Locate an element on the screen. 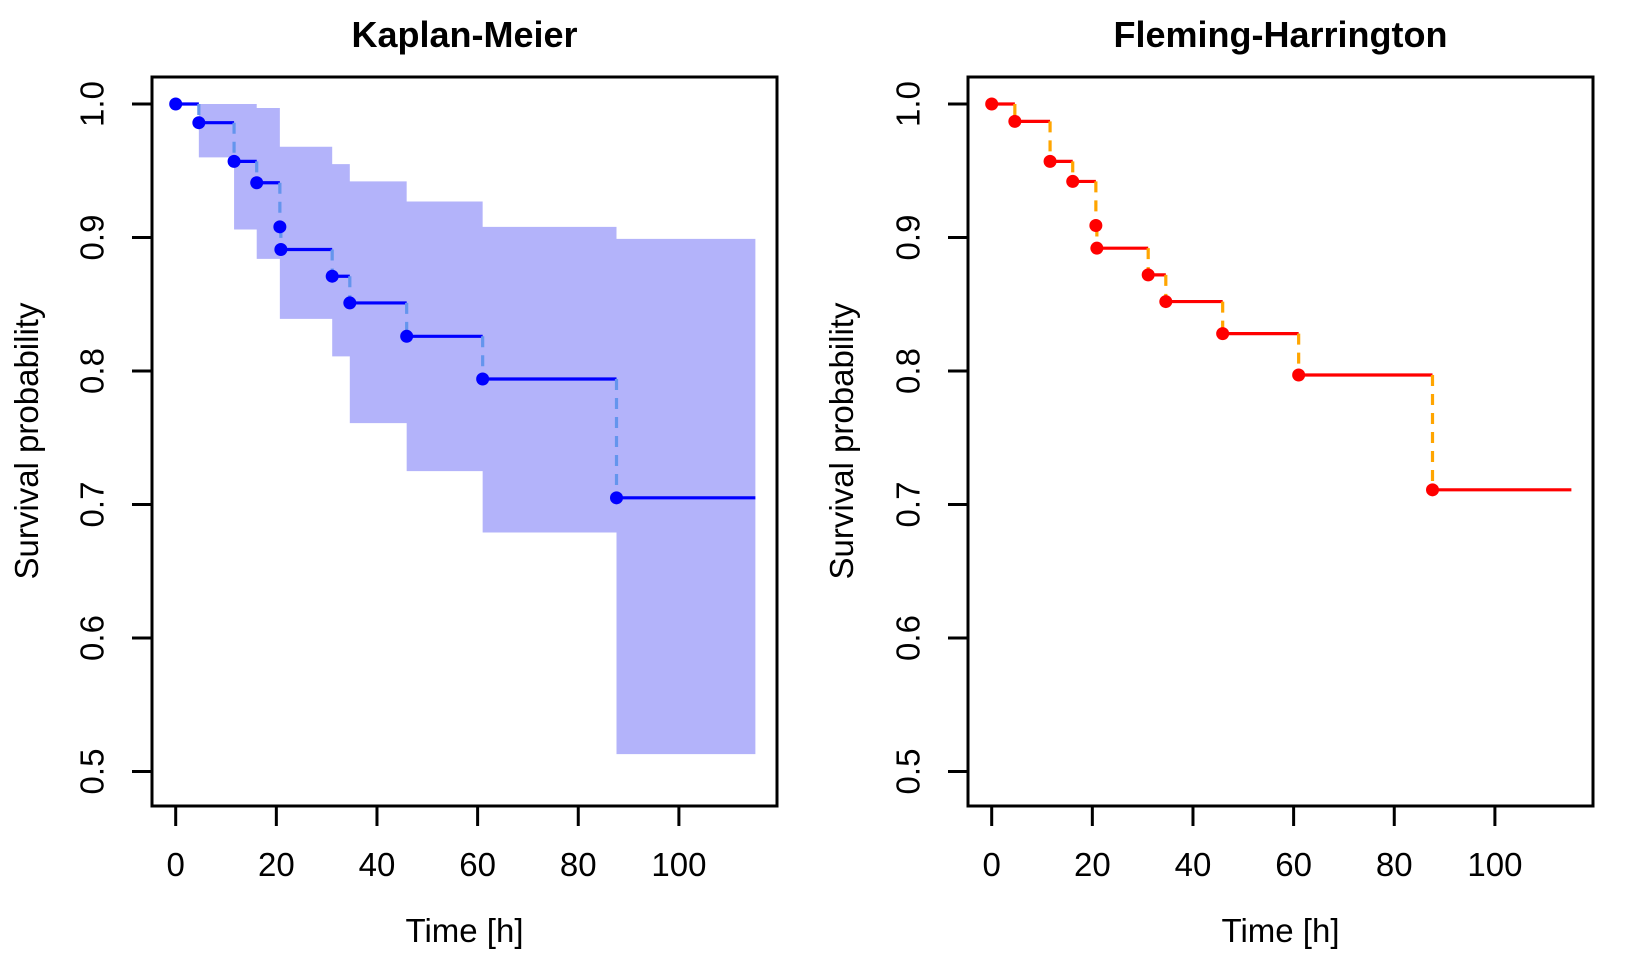  left-x-axis-label: Time [h] is located at coordinates (464, 930).